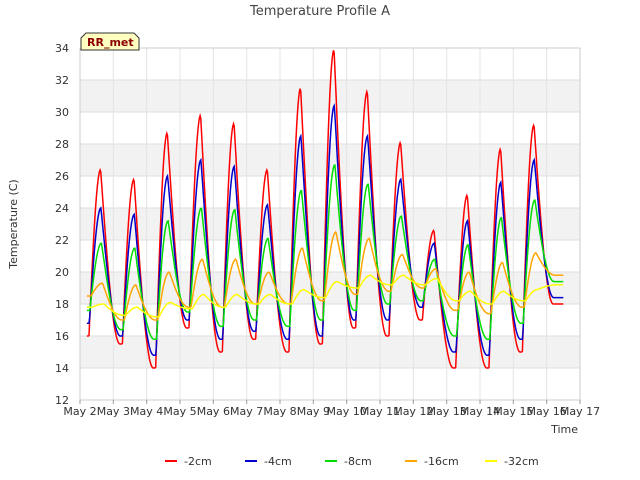 This screenshot has height=480, width=640. What do you see at coordinates (62, 80) in the screenshot?
I see `y-tick-label: 32` at bounding box center [62, 80].